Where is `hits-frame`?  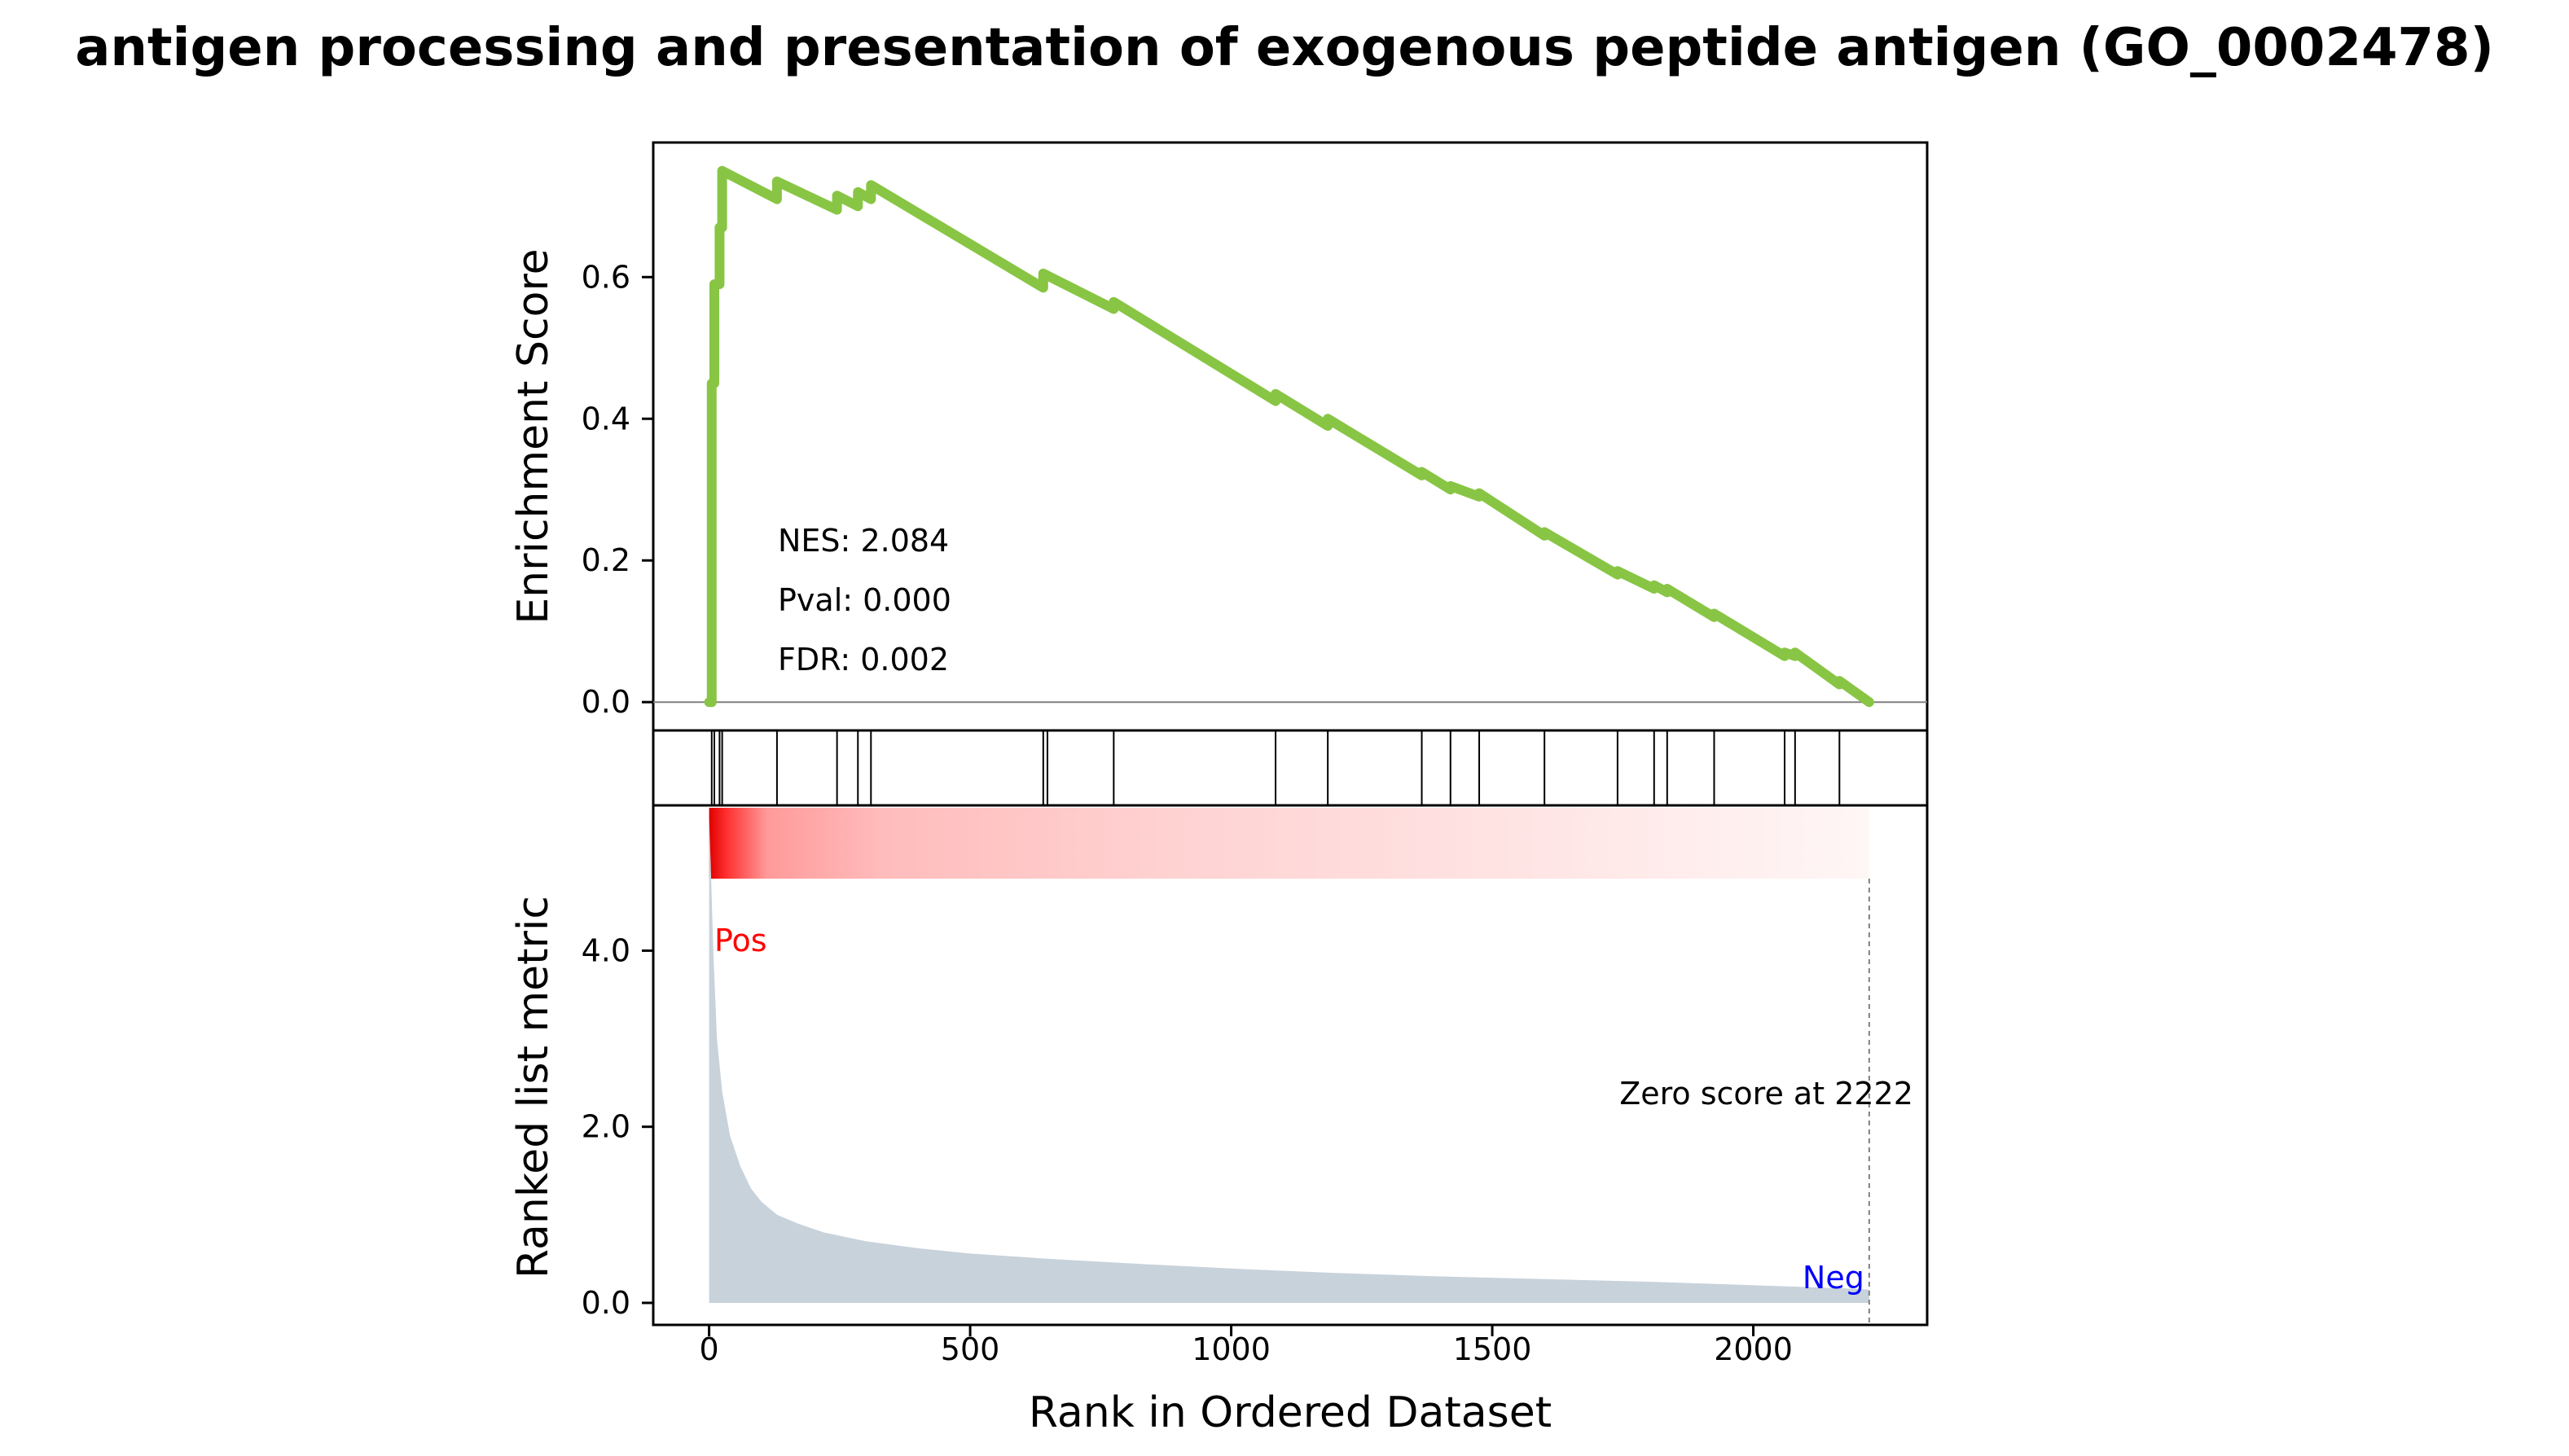 hits-frame is located at coordinates (1290, 768).